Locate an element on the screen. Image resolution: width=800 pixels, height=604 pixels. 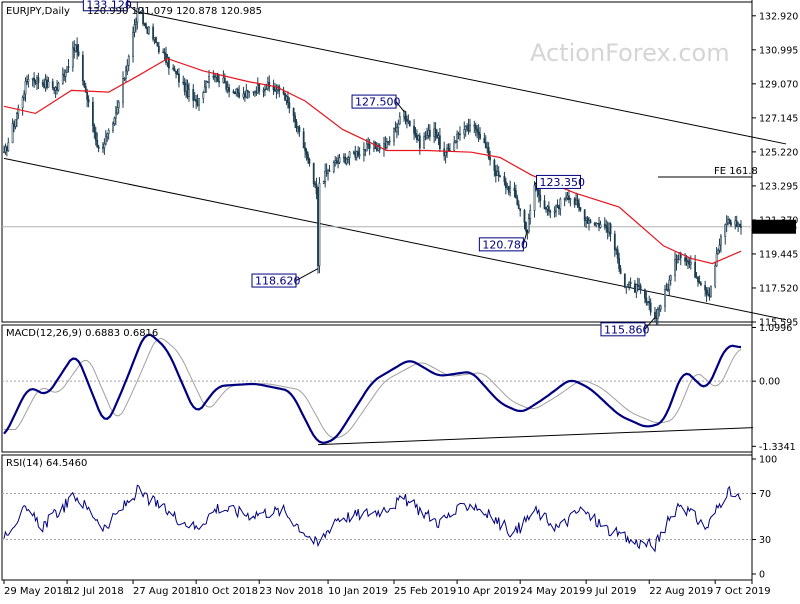
macd-tick-label: 1.0996 is located at coordinates (775, 328).